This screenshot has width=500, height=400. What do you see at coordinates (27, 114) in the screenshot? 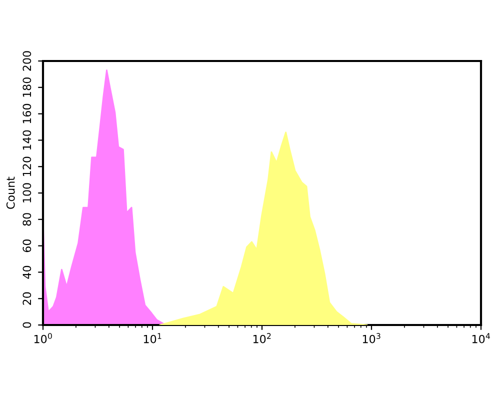
I see `y-tick-label: 160` at bounding box center [27, 114].